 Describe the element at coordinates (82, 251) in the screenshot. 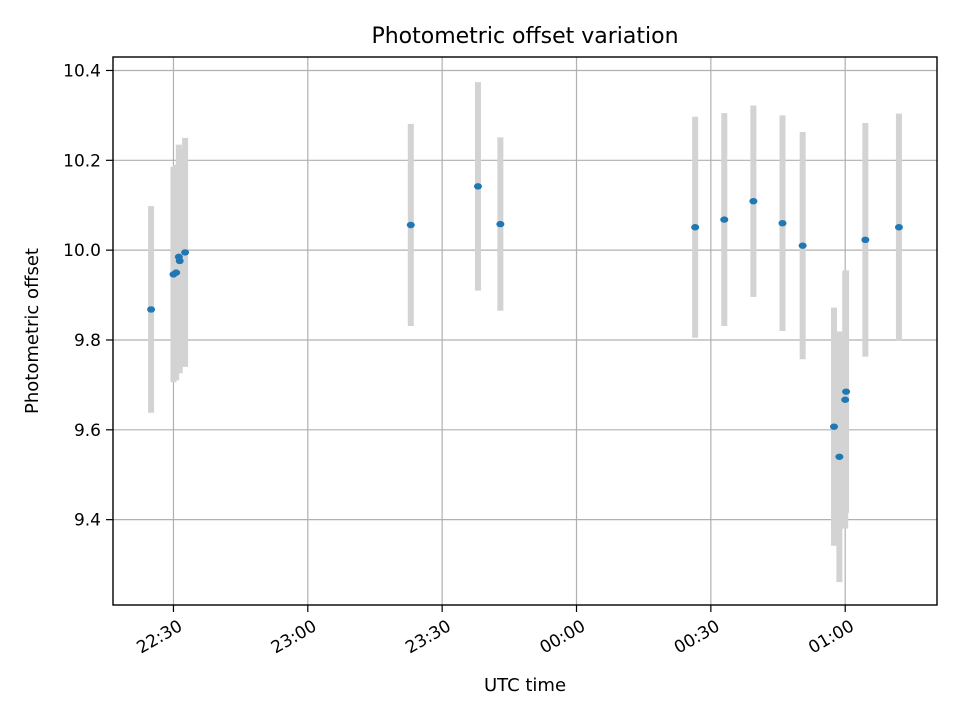

I see `y-tick-label: 10.0` at that location.